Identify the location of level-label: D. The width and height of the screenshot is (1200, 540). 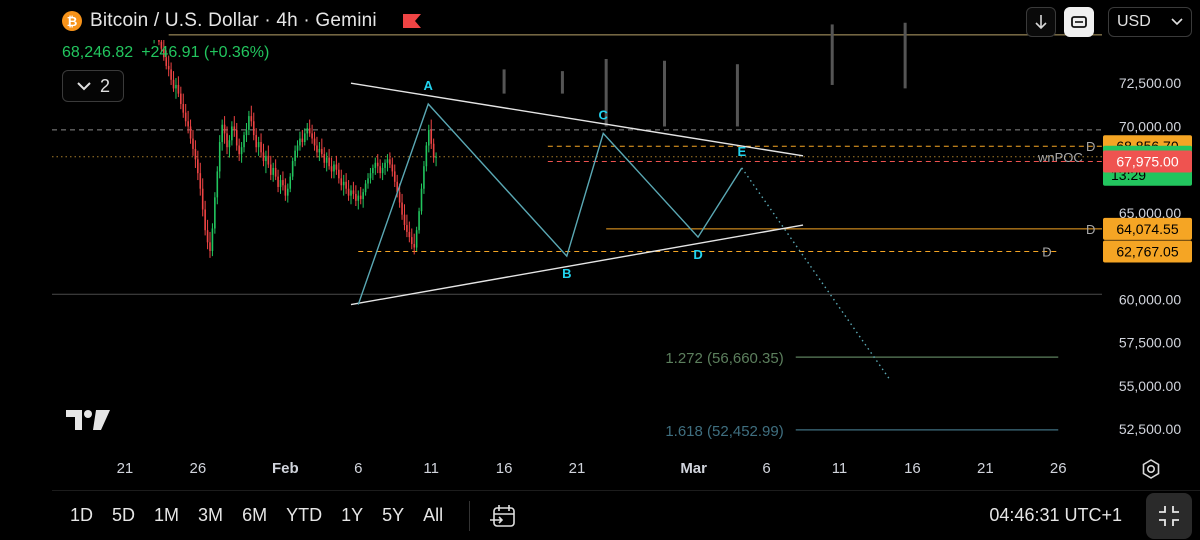
(1090, 229).